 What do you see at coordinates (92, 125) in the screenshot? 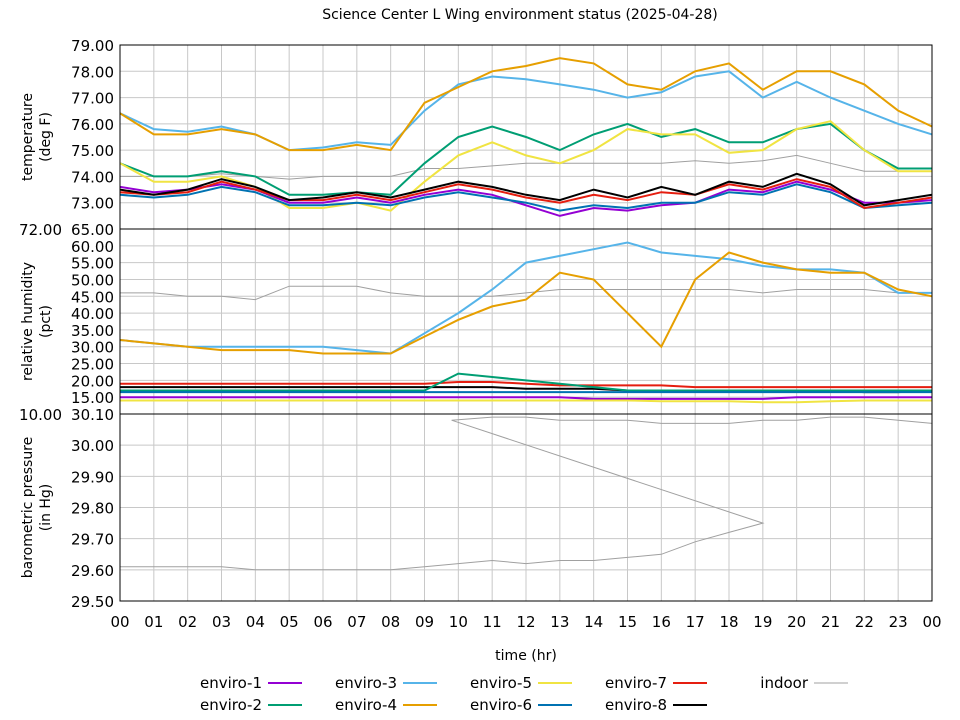
I see `y-tick-label: 76.00` at bounding box center [92, 125].